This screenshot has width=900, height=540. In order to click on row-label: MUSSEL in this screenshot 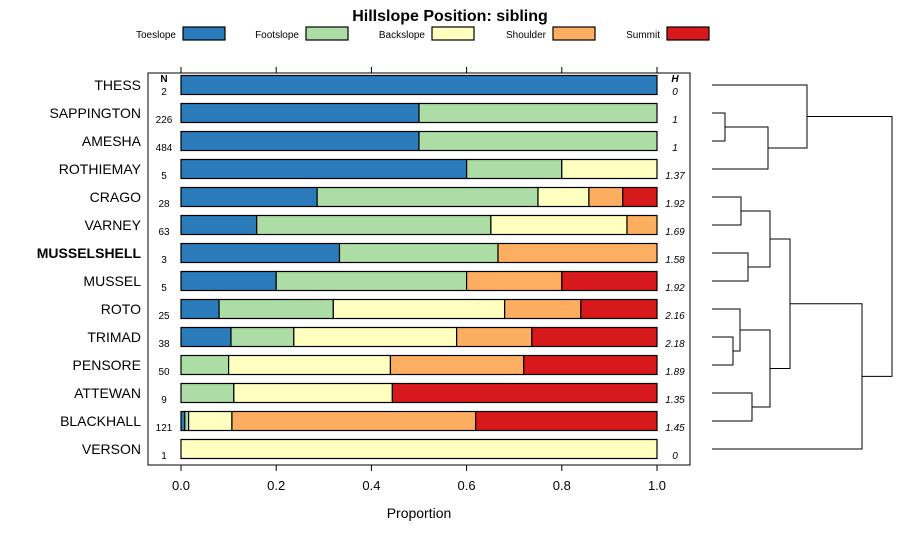, I will do `click(112, 281)`.